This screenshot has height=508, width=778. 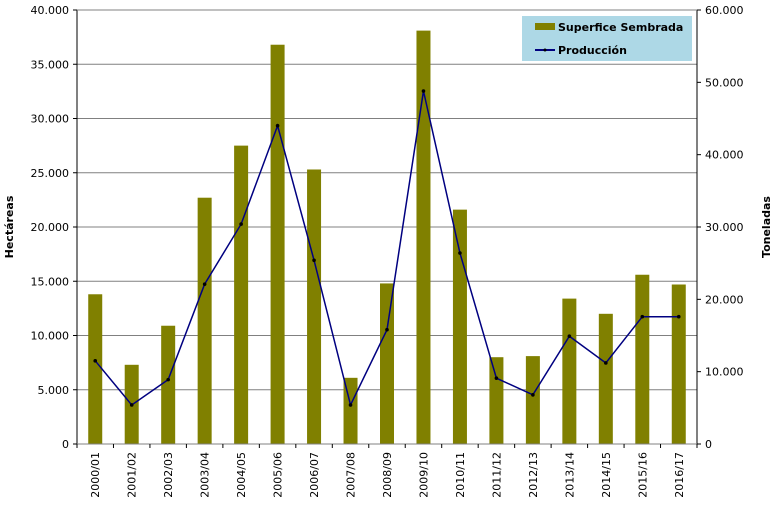 I want to click on x-tick-label: 2015/16, so click(x=642, y=475).